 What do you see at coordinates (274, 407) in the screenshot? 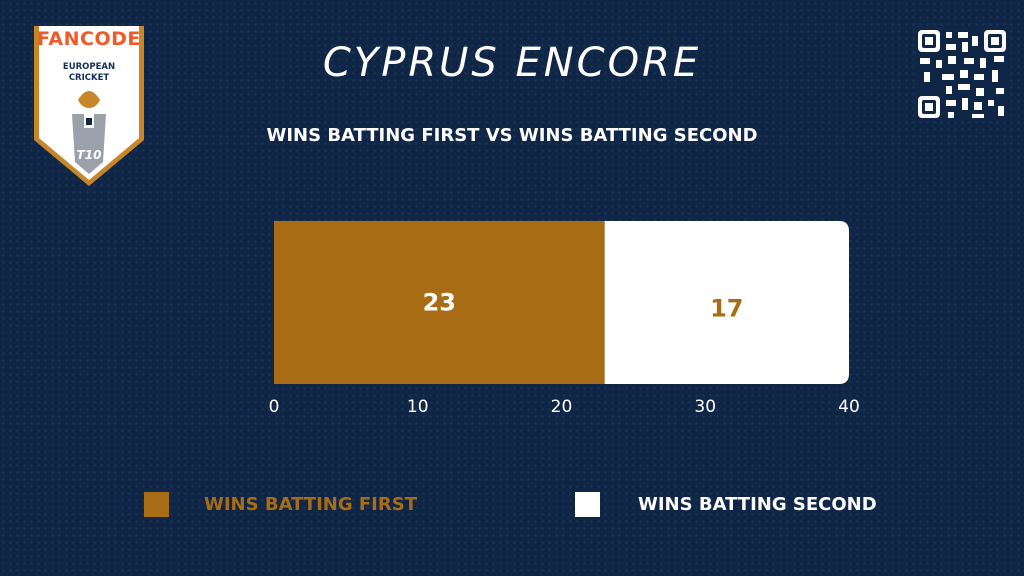
I see `x-tick-label: 0` at bounding box center [274, 407].